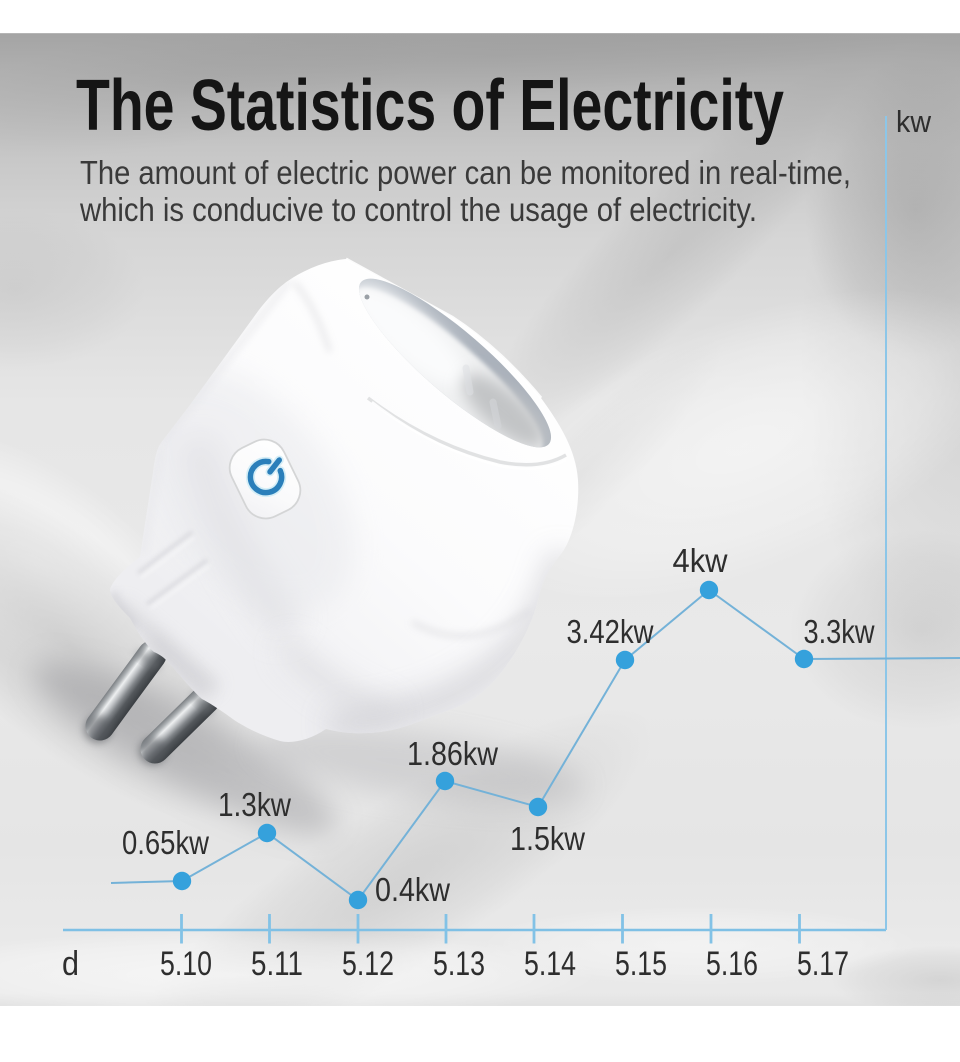 The height and width of the screenshot is (1062, 960). I want to click on svg-text: The Statistics of Electricity, so click(430, 106).